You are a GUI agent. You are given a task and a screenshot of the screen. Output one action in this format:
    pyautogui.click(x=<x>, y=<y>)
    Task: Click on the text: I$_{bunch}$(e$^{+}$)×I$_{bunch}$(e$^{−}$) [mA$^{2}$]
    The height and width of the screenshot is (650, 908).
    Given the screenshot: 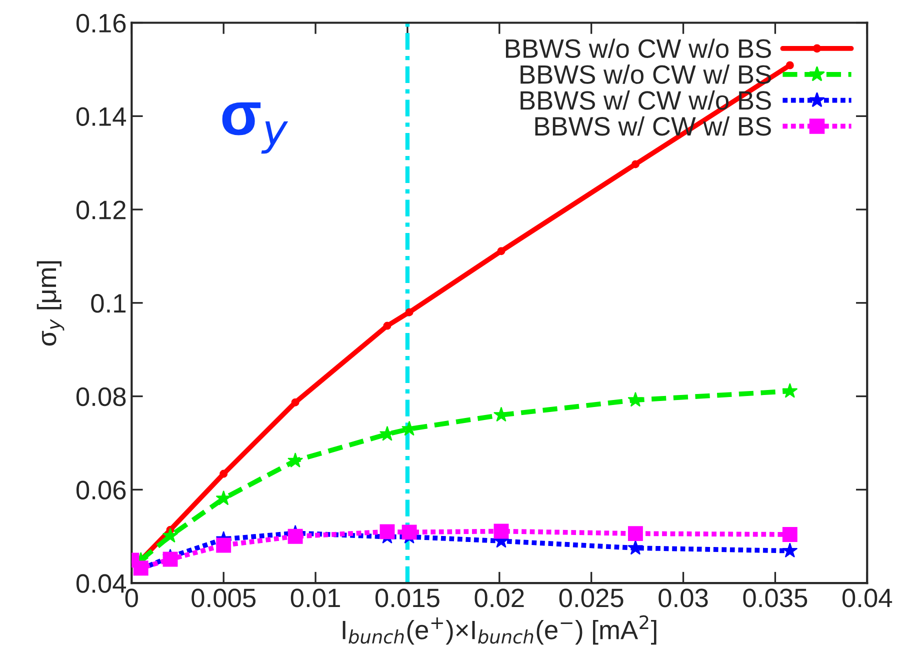 What is the action you would take?
    pyautogui.click(x=499, y=630)
    